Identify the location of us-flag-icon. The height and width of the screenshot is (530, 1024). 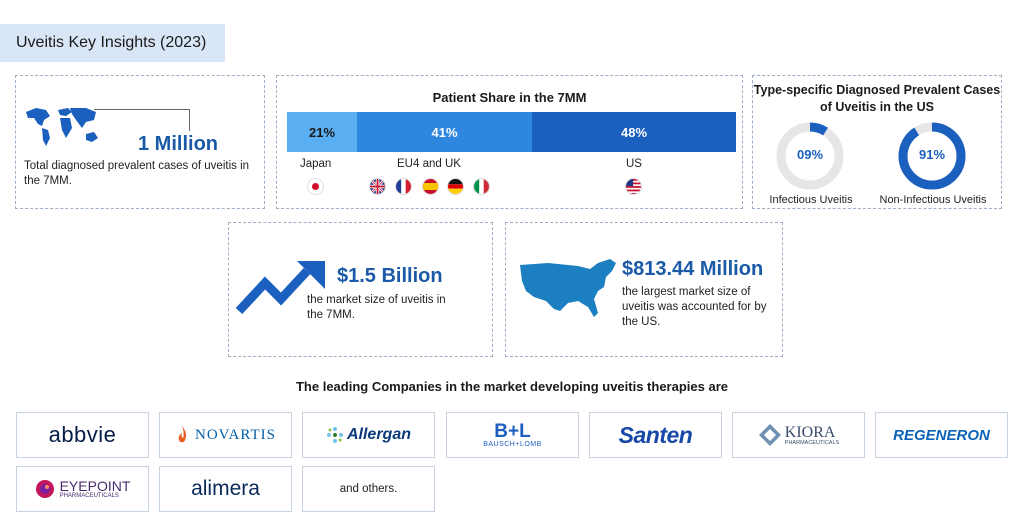
(633, 186).